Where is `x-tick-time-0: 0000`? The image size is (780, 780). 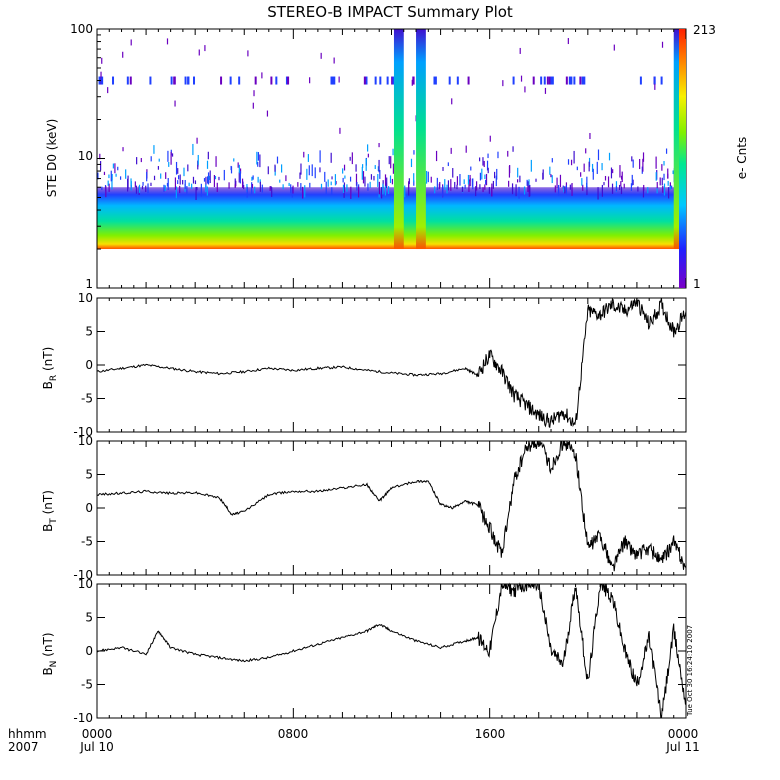 x-tick-time-0: 0000 is located at coordinates (97, 734).